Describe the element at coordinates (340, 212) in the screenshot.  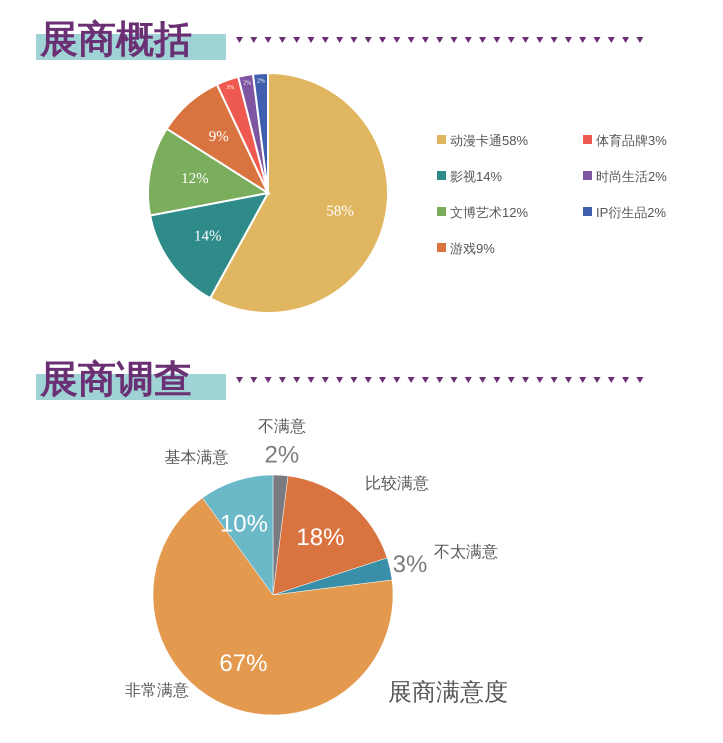
I see `data-label: 58%` at that location.